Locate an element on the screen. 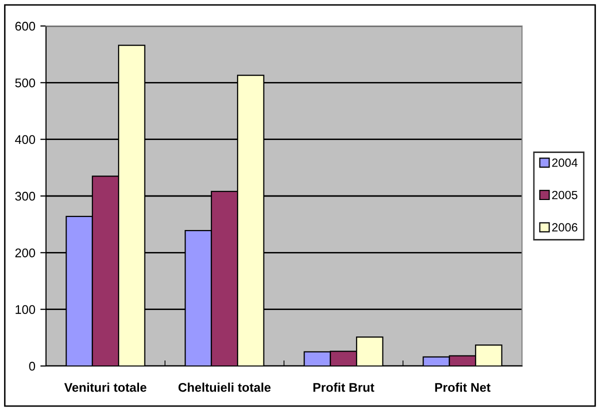  y-tick-label: 100 is located at coordinates (26, 309).